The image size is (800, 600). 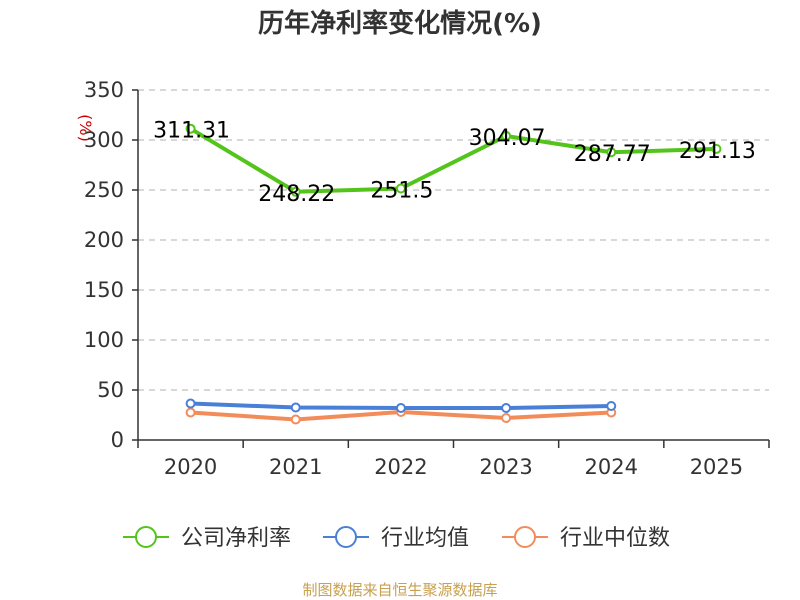 What do you see at coordinates (190, 467) in the screenshot?
I see `x-tick-label: 2020` at bounding box center [190, 467].